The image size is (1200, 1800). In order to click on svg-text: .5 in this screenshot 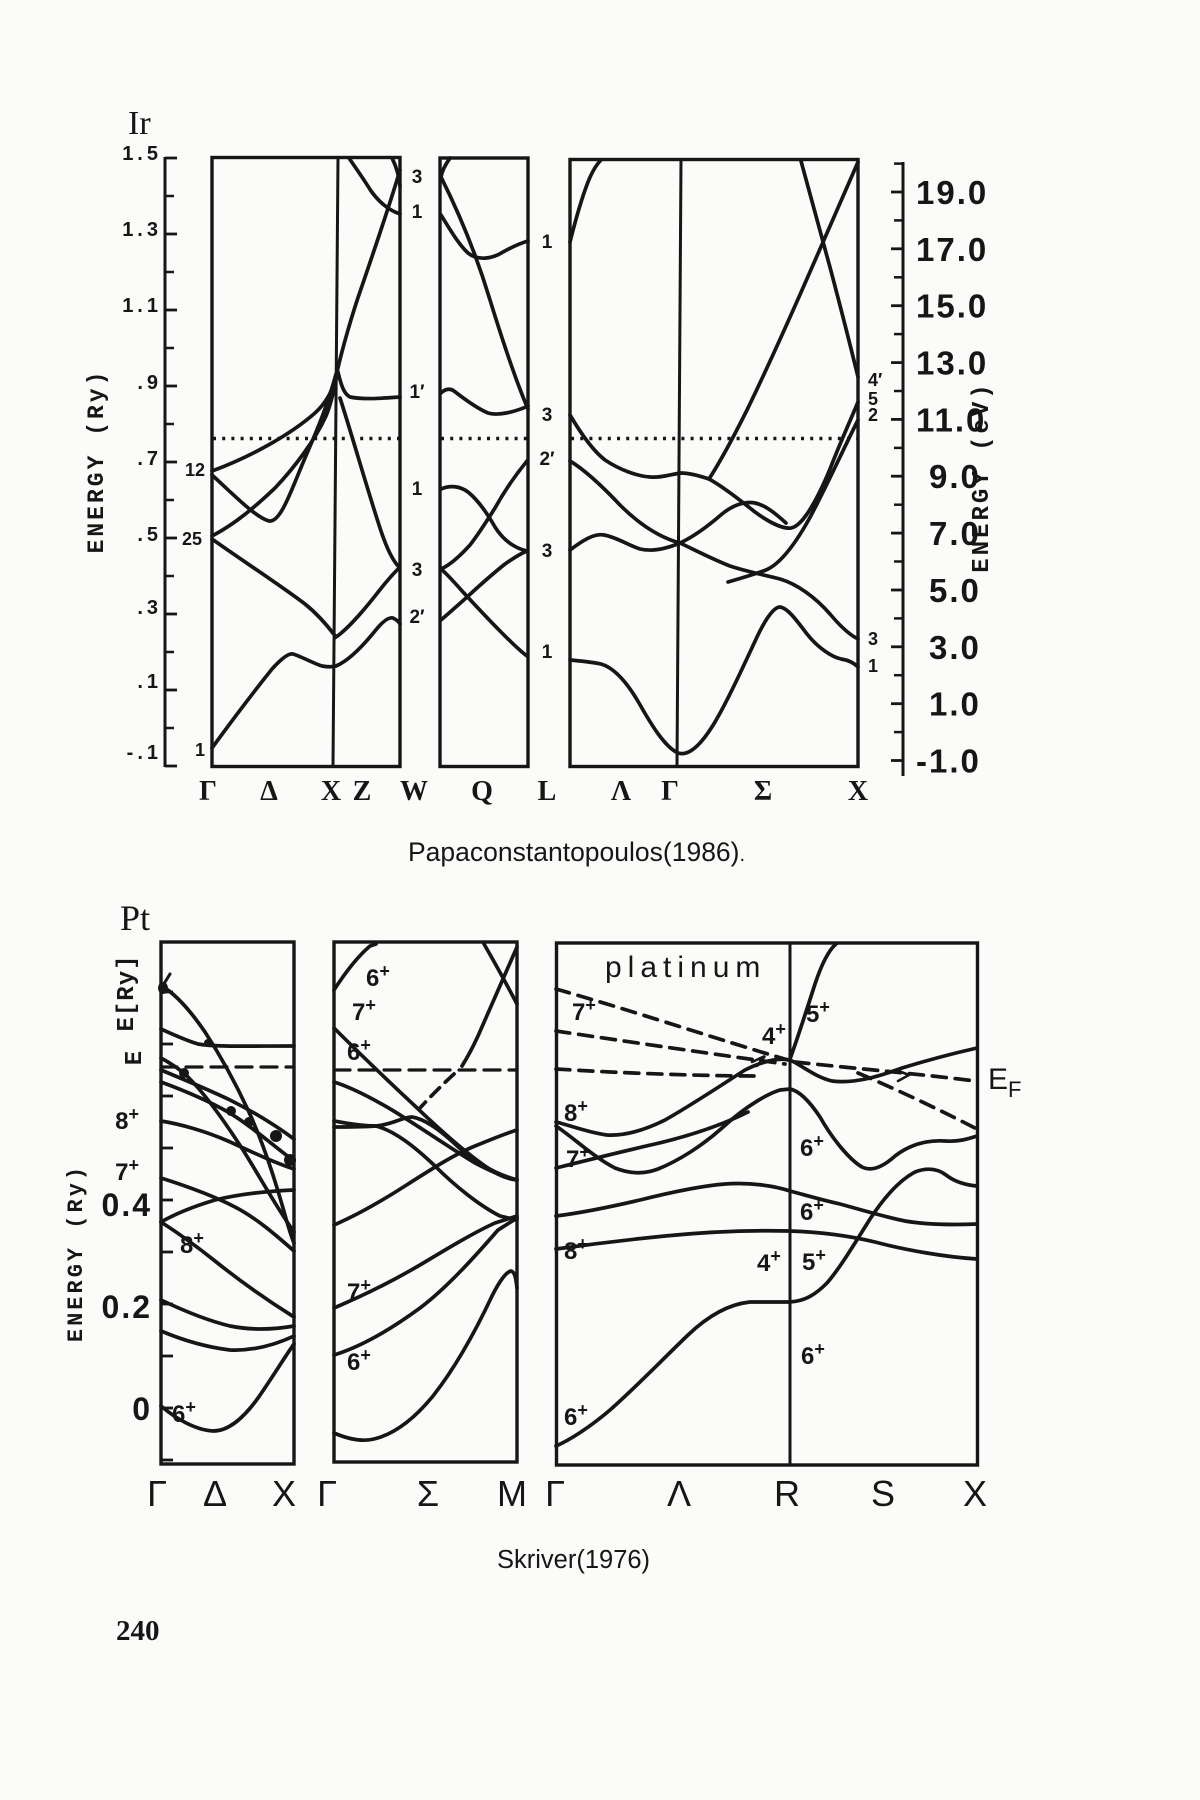, I will do `click(149, 535)`.